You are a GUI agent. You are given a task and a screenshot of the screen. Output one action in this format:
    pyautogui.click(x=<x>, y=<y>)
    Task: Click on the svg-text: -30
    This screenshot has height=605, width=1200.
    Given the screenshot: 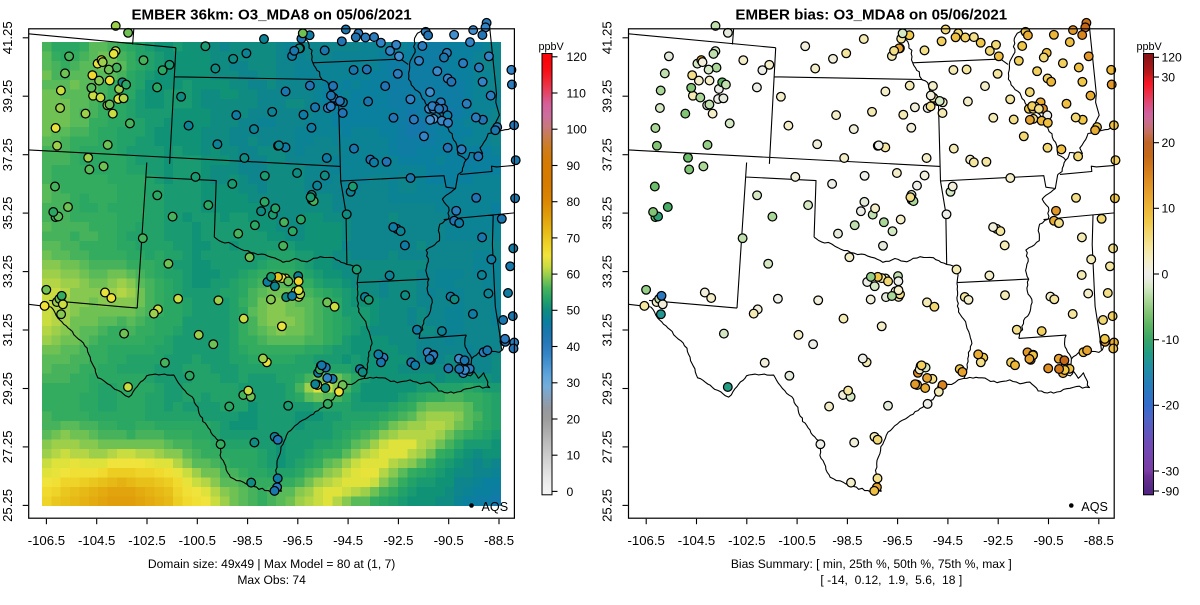 What is the action you would take?
    pyautogui.click(x=1171, y=471)
    